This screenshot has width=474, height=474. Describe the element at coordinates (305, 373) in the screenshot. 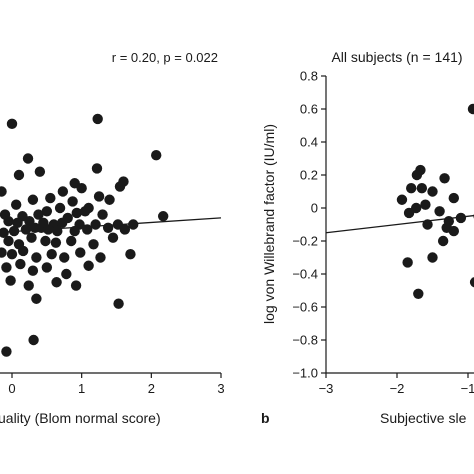

I see `y-tick-label: −1.0` at that location.